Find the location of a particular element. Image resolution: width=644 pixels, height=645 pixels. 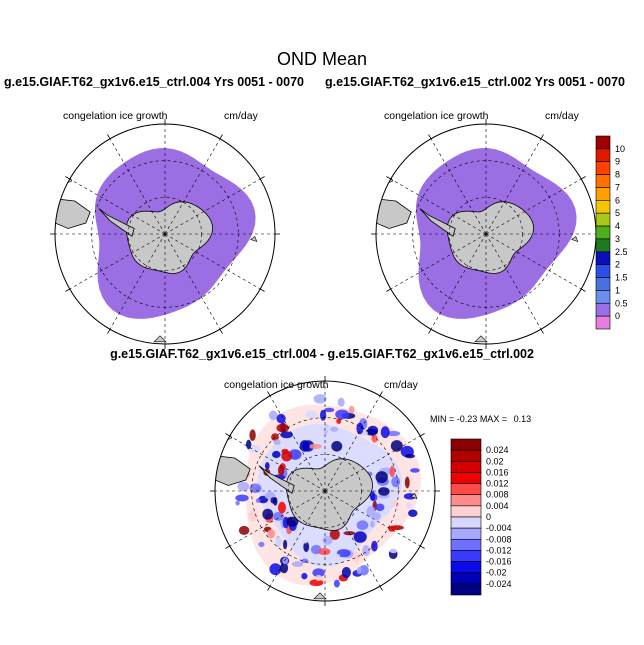

colorbar-difference-tick-label: 0.004 is located at coordinates (497, 506).